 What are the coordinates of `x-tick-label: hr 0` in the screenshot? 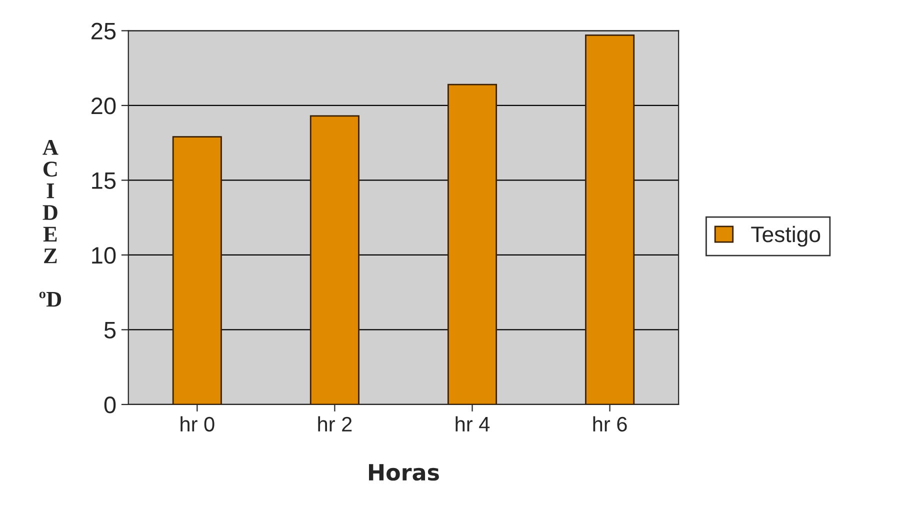 It's located at (197, 424).